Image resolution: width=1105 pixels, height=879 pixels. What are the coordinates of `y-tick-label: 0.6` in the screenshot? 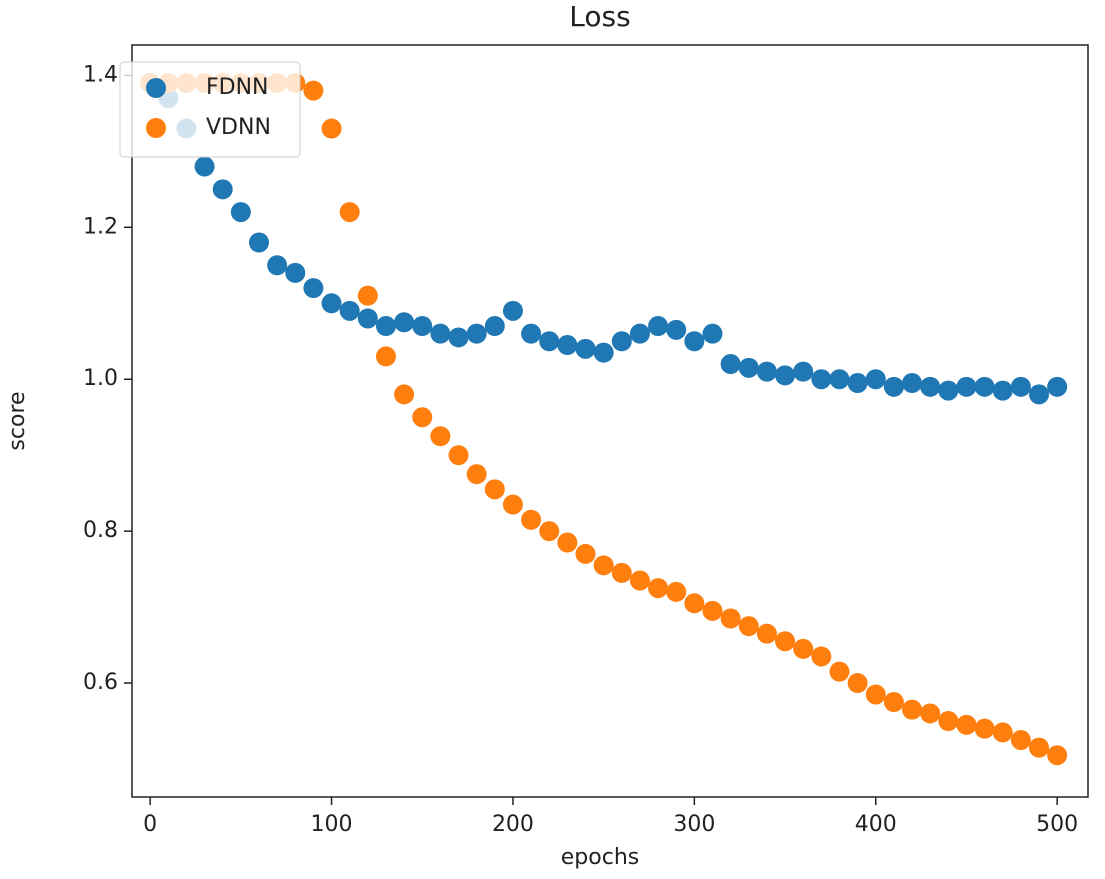 It's located at (100, 682).